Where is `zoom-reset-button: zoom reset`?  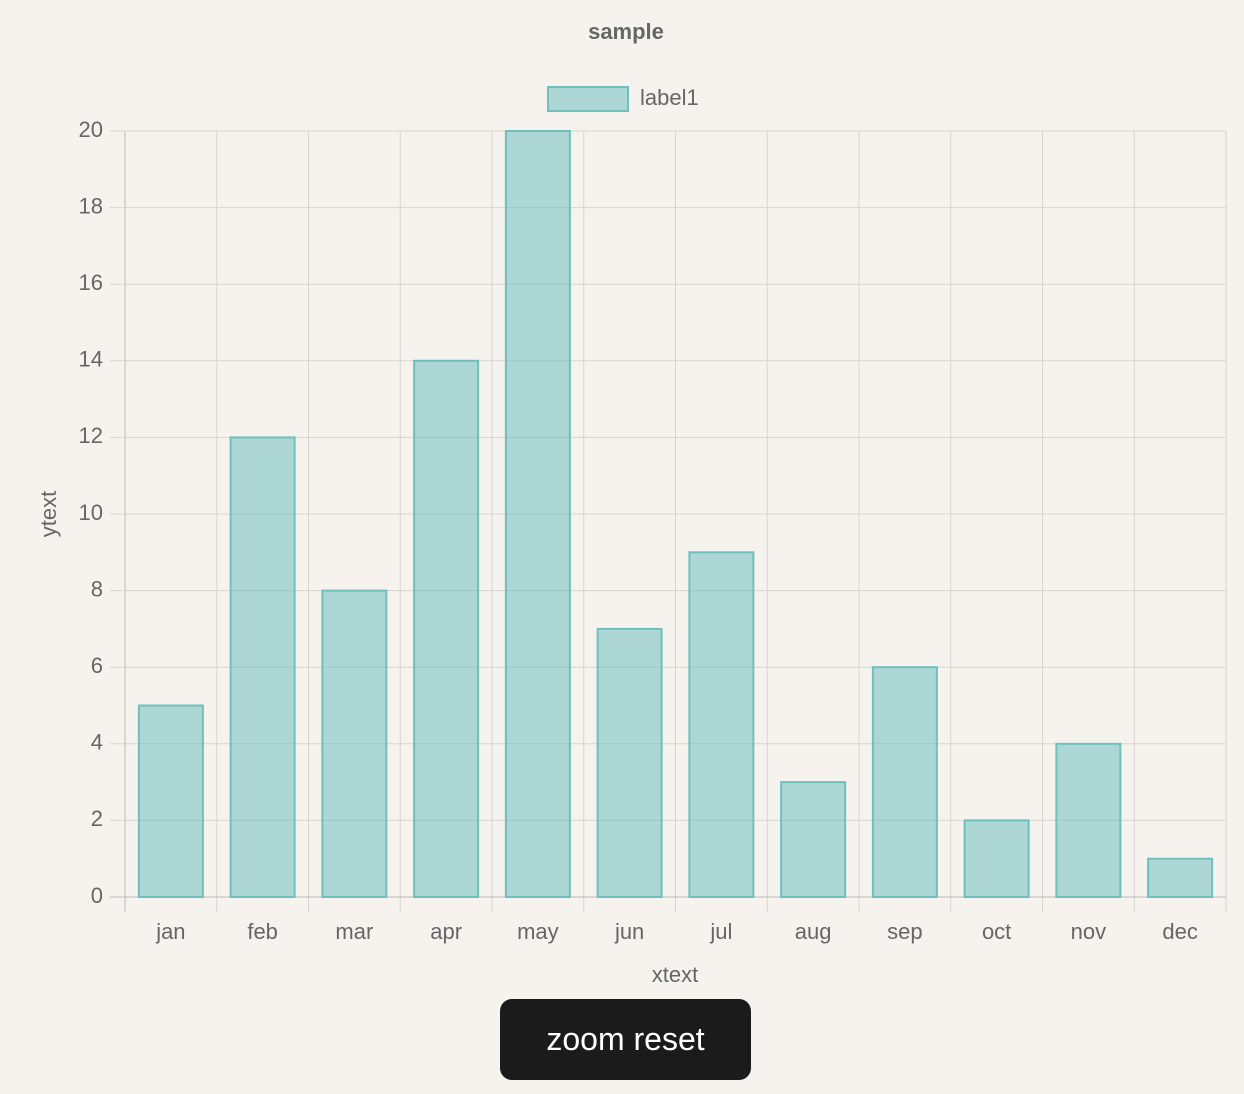 zoom-reset-button: zoom reset is located at coordinates (625, 1039).